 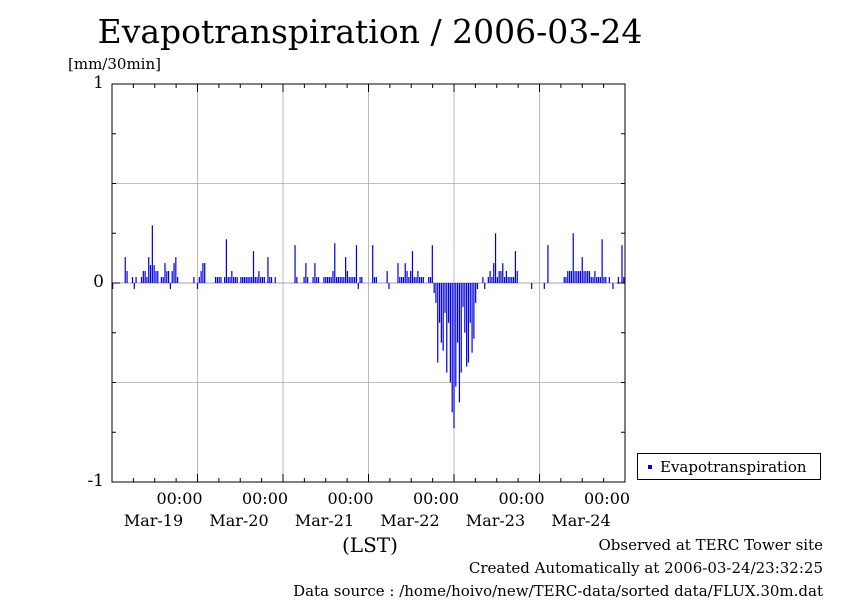 I want to click on legend-swatch, so click(x=650, y=467).